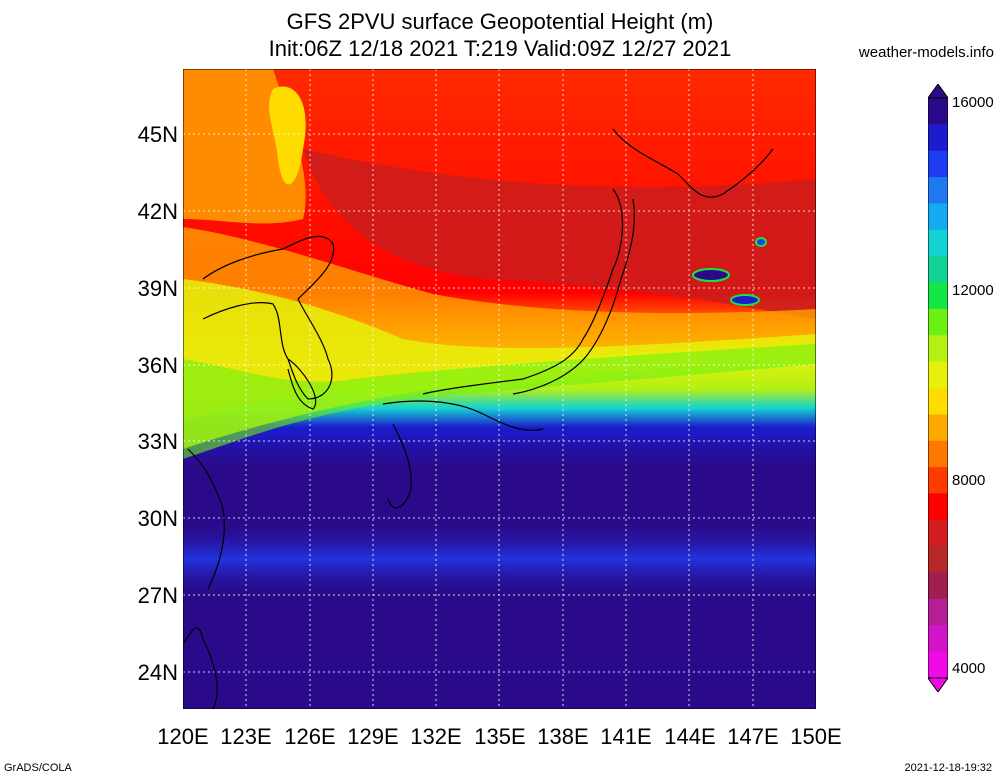 The image size is (1000, 779). Describe the element at coordinates (973, 102) in the screenshot. I see `colorbar-label-16000: 16000` at that location.